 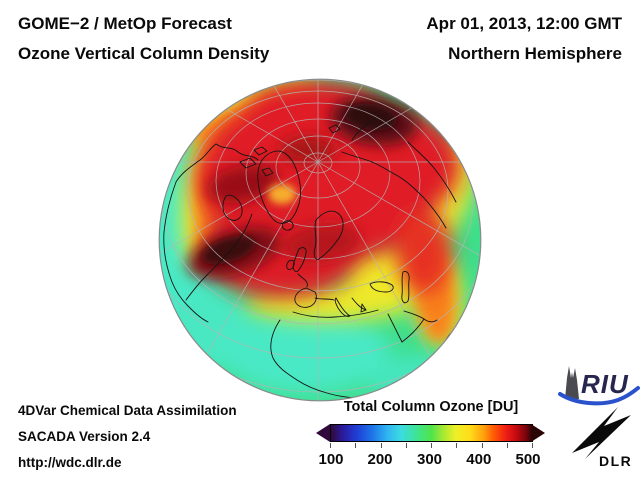 What do you see at coordinates (524, 23) in the screenshot?
I see `forecast-datetime: Apr 01, 2013, 12:00 GMT` at bounding box center [524, 23].